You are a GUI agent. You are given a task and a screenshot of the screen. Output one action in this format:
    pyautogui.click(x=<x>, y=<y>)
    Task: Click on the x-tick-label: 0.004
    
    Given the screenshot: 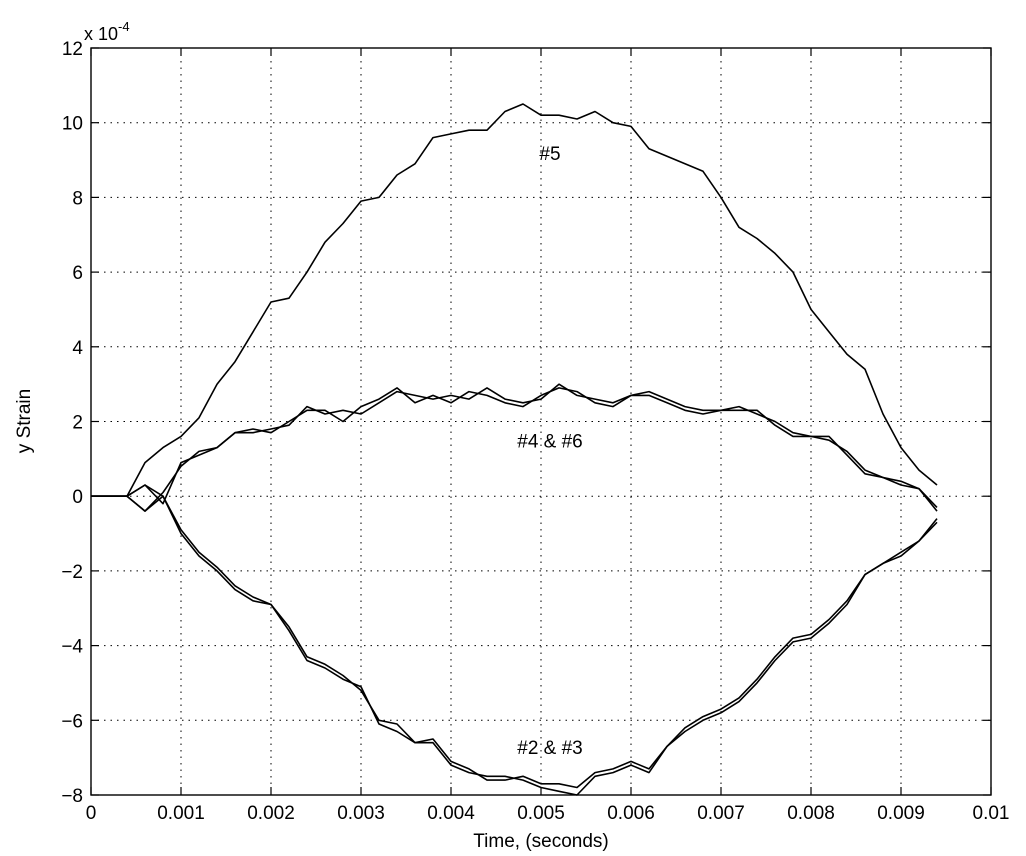 What is the action you would take?
    pyautogui.click(x=451, y=813)
    